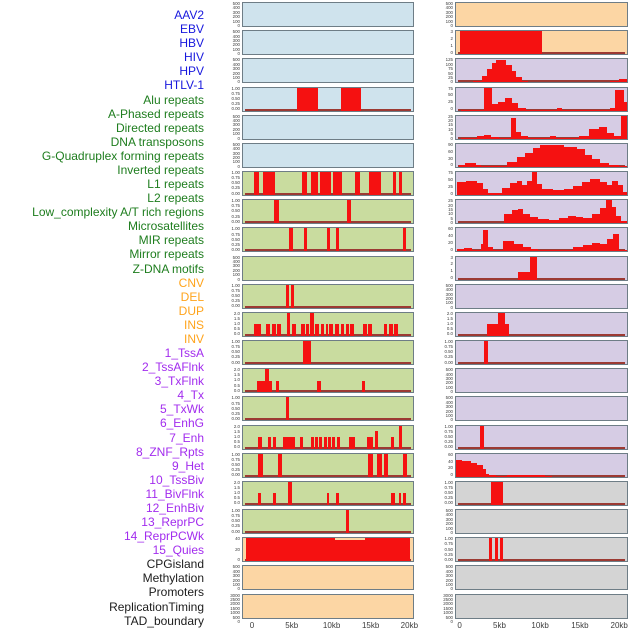 This screenshot has width=630, height=630. I want to click on track-label-4-tx: 4_Tx, so click(190, 395).